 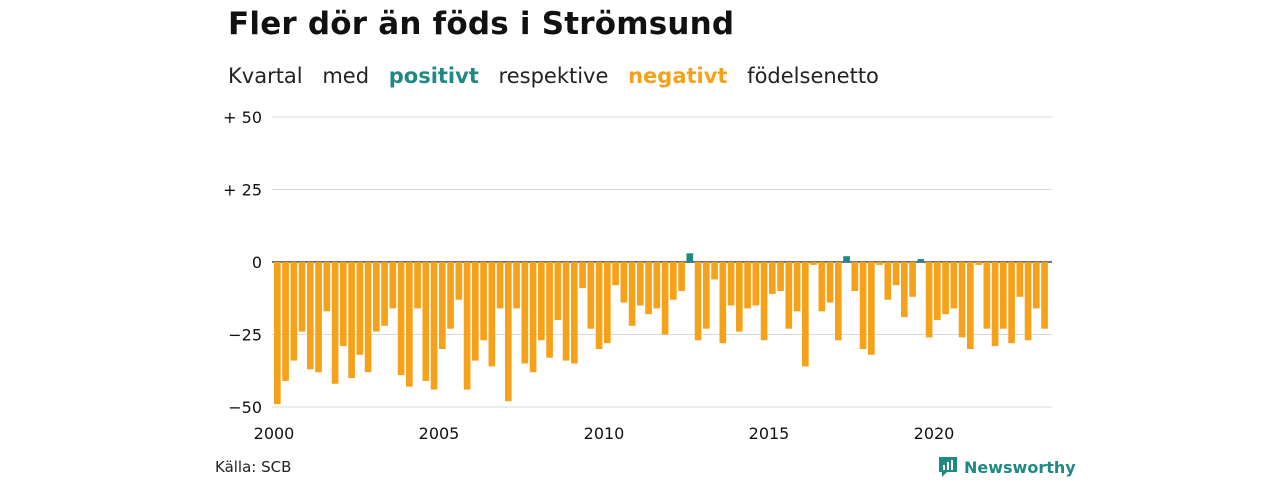 I want to click on y-tick-label: 0, so click(x=257, y=262).